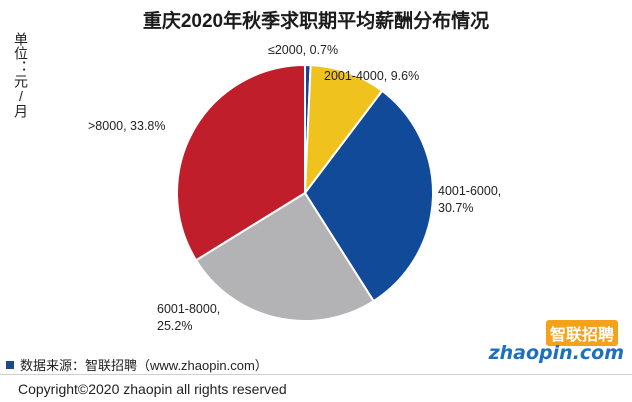 This screenshot has height=402, width=632. What do you see at coordinates (556, 353) in the screenshot?
I see `logo-en-text: zhaopin.com` at bounding box center [556, 353].